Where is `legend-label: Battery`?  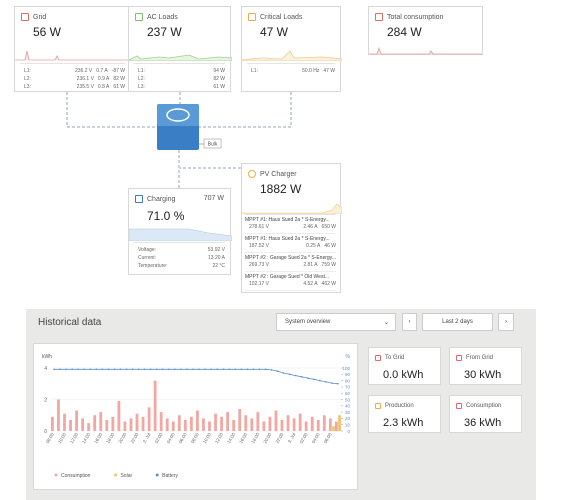 legend-label: Battery is located at coordinates (170, 476).